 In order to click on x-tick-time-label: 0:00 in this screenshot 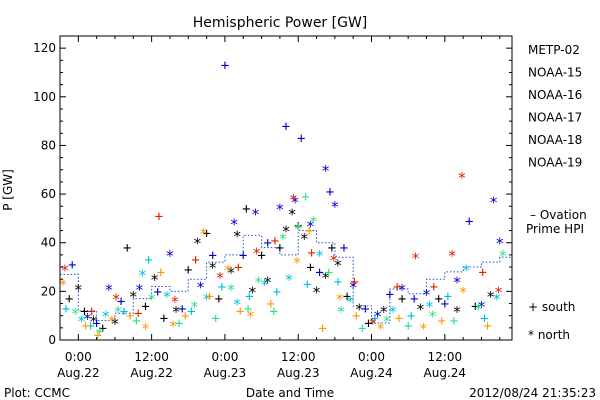, I will do `click(78, 357)`.